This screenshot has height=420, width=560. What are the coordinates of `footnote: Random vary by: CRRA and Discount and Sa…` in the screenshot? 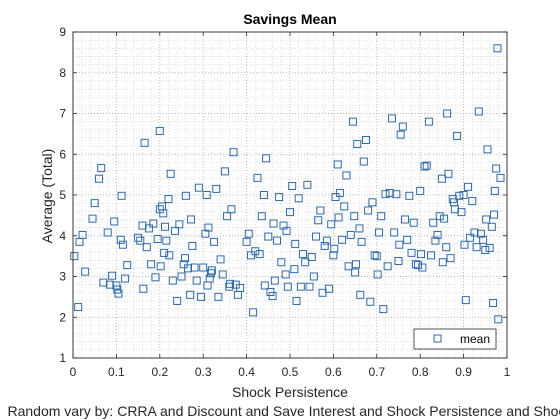 It's located at (284, 411).